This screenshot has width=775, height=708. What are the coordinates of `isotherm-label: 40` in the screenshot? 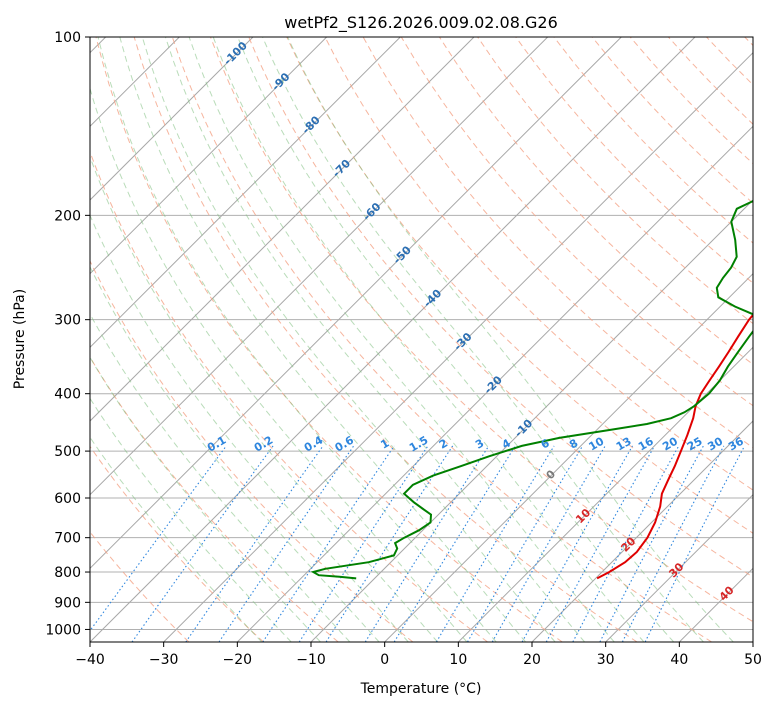 It's located at (727, 593).